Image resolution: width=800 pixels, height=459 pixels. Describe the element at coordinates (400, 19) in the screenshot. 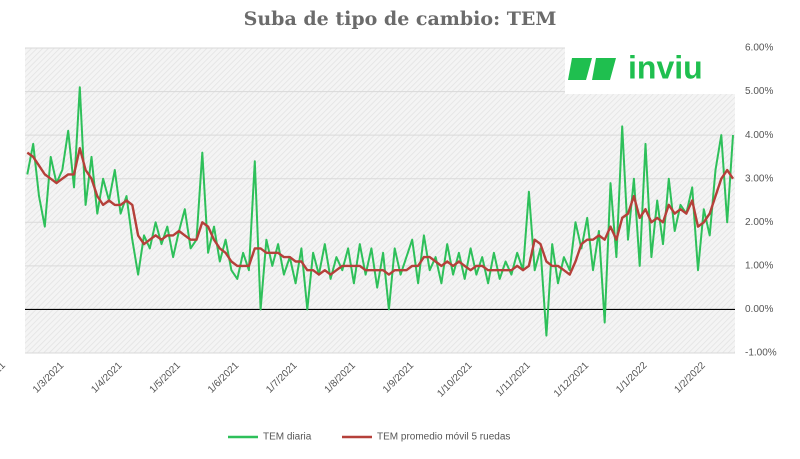

I see `chart-title: Suba de tipo de cambio: TEM` at that location.